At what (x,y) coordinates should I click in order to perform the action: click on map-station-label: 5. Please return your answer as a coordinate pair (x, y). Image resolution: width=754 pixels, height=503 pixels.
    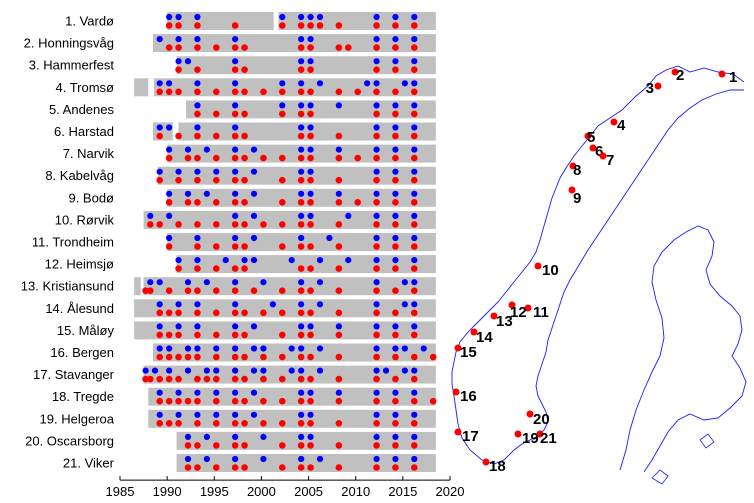
    Looking at the image, I should click on (591, 137).